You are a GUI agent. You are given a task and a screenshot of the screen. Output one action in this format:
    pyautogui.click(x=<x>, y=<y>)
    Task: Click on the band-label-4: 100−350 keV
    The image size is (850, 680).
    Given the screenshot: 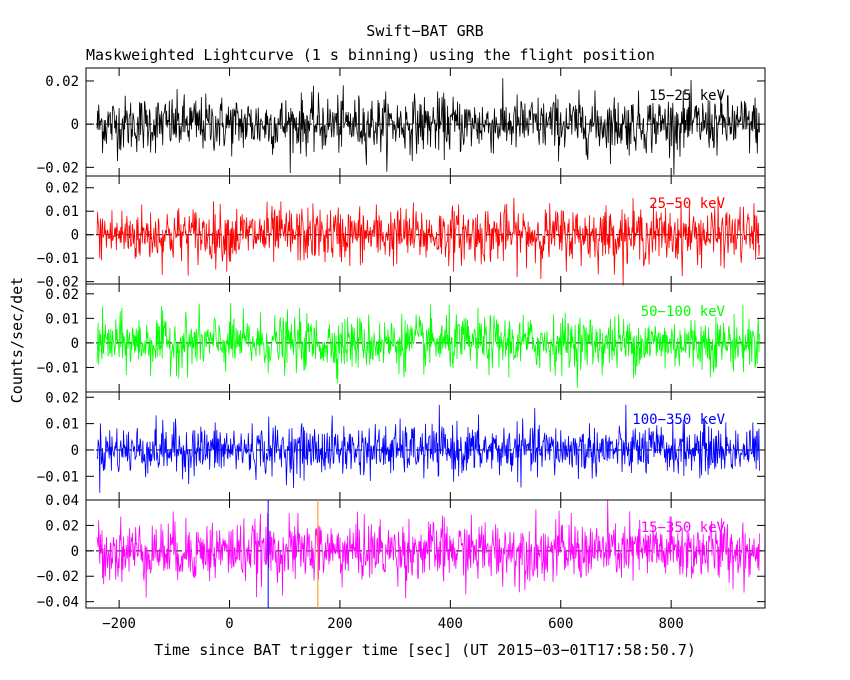 What is the action you would take?
    pyautogui.click(x=678, y=420)
    